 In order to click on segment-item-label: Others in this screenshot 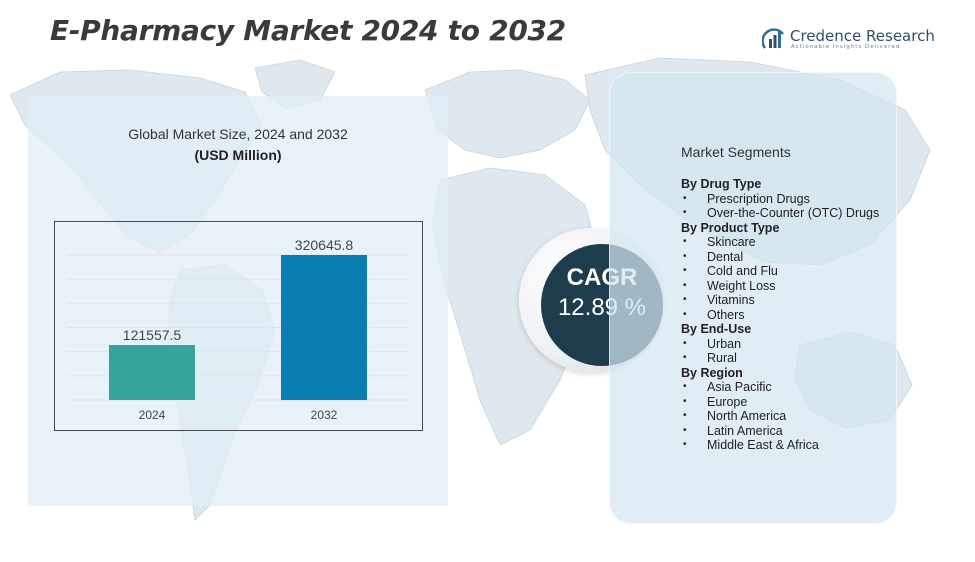, I will do `click(726, 314)`.